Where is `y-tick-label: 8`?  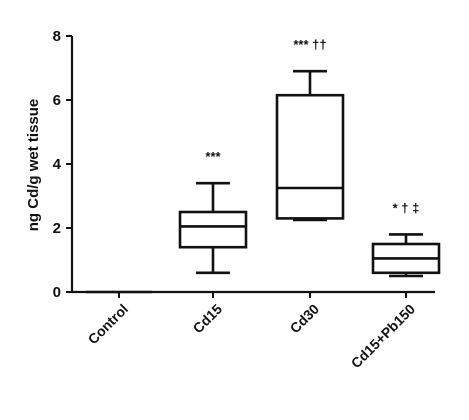
y-tick-label: 8 is located at coordinates (57, 36).